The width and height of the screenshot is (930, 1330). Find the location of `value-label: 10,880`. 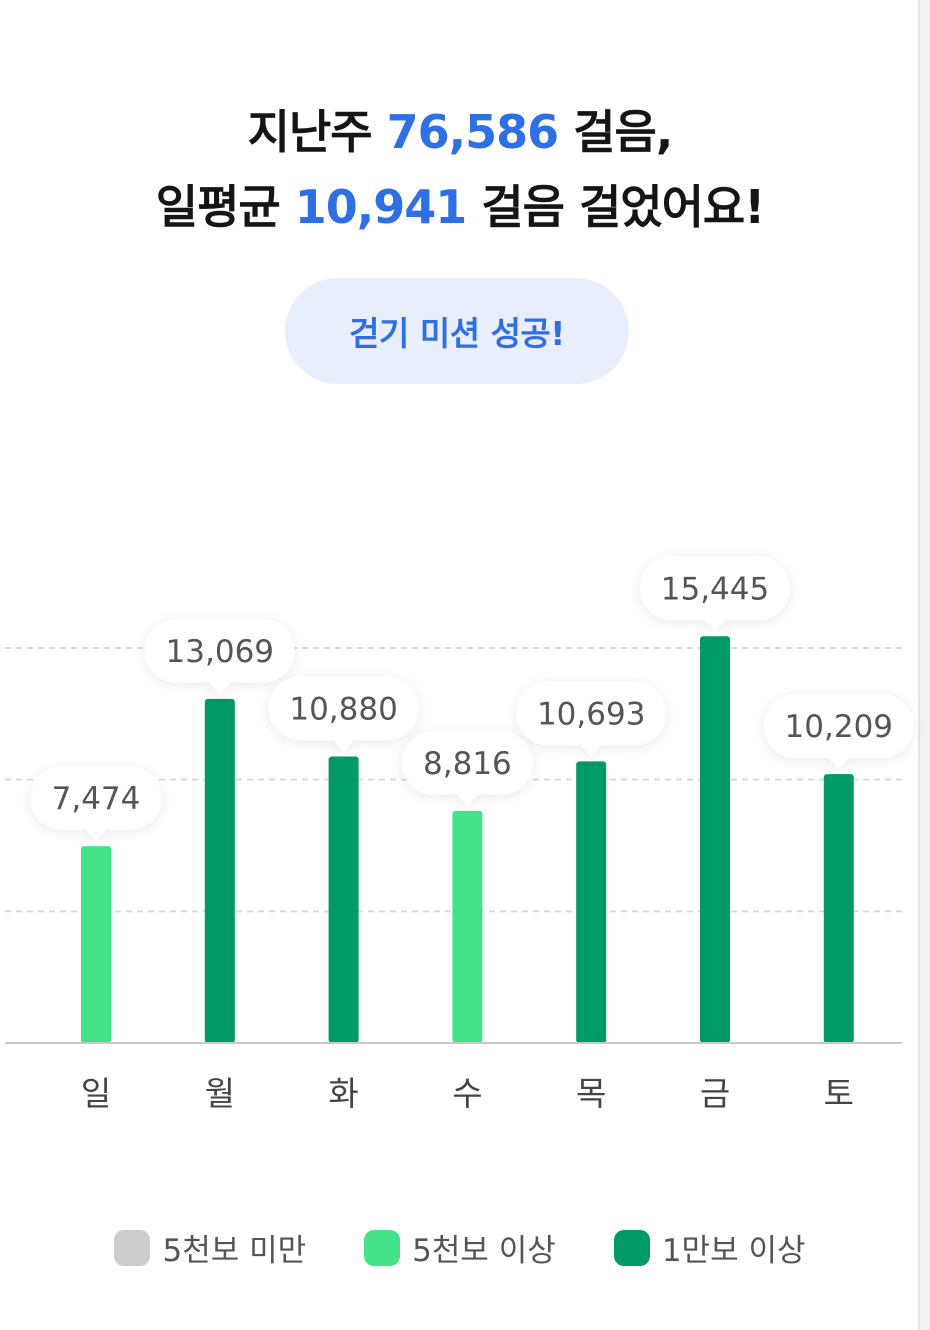

value-label: 10,880 is located at coordinates (343, 709).